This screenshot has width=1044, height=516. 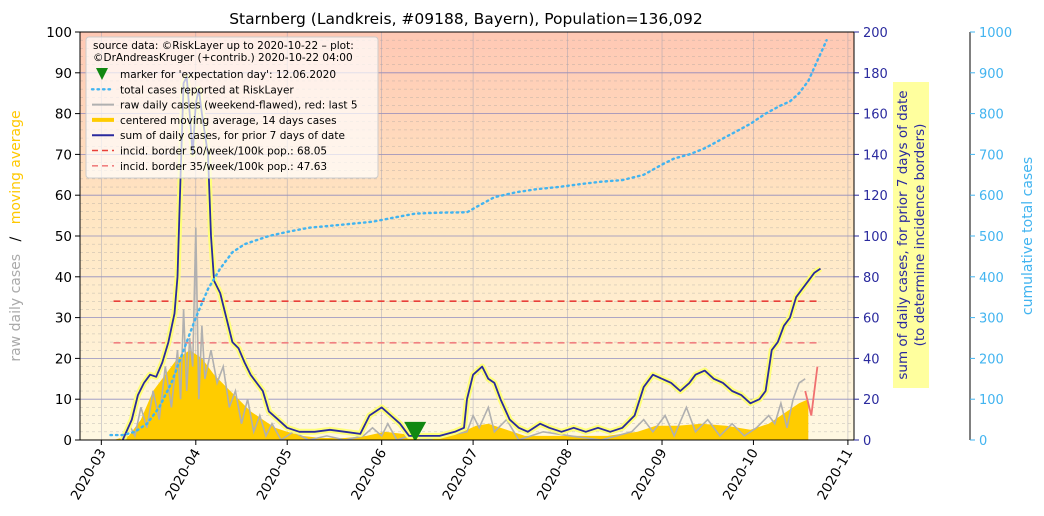 What do you see at coordinates (875, 74) in the screenshot?
I see `right1-tick-label: 180` at bounding box center [875, 74].